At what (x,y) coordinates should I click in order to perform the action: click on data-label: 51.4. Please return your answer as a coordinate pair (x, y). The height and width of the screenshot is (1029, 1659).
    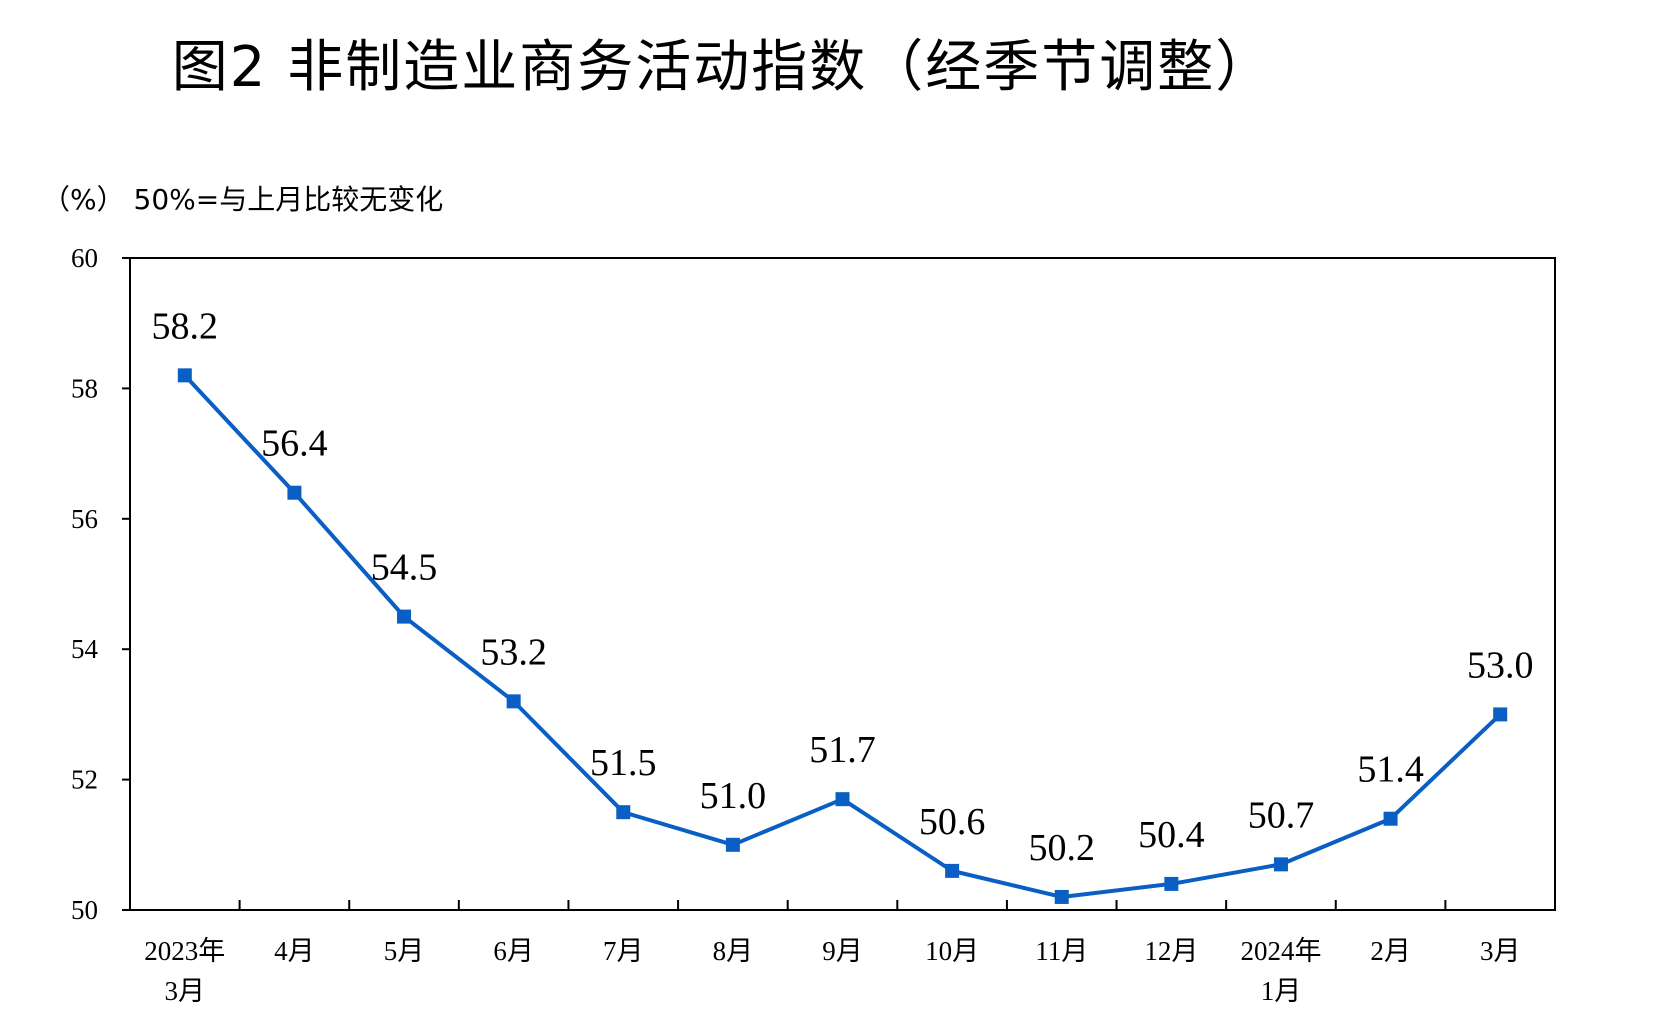
    Looking at the image, I should click on (1390, 770).